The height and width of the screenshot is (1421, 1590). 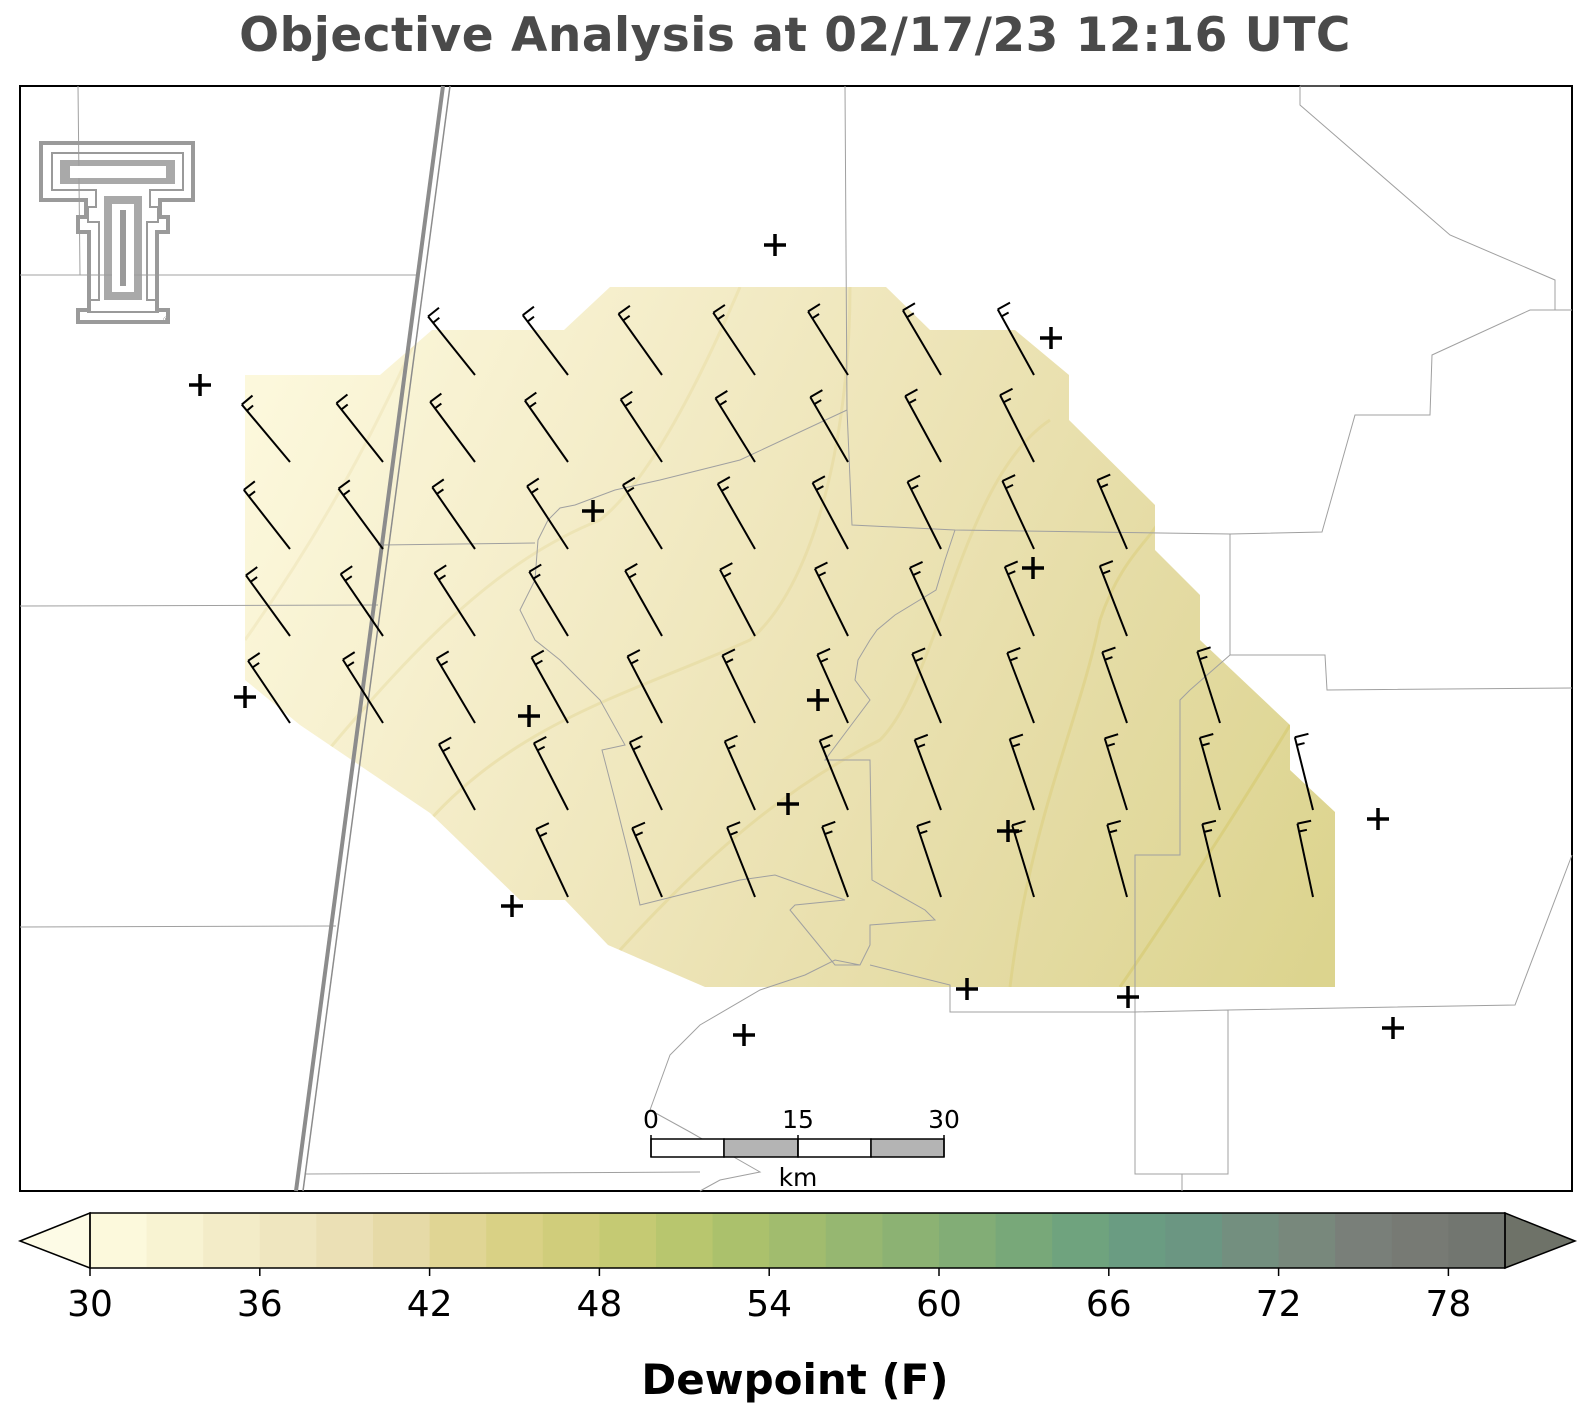 I want to click on scale-bar: 0 15 30 km, so click(x=801, y=1148).